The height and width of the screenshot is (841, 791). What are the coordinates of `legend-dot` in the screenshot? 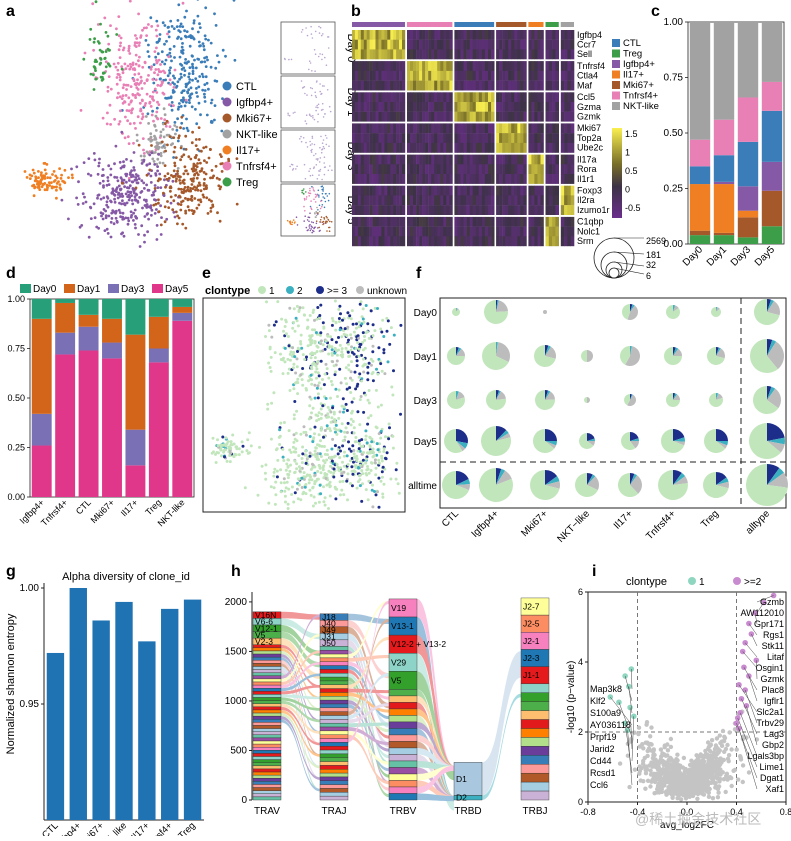 It's located at (737, 581).